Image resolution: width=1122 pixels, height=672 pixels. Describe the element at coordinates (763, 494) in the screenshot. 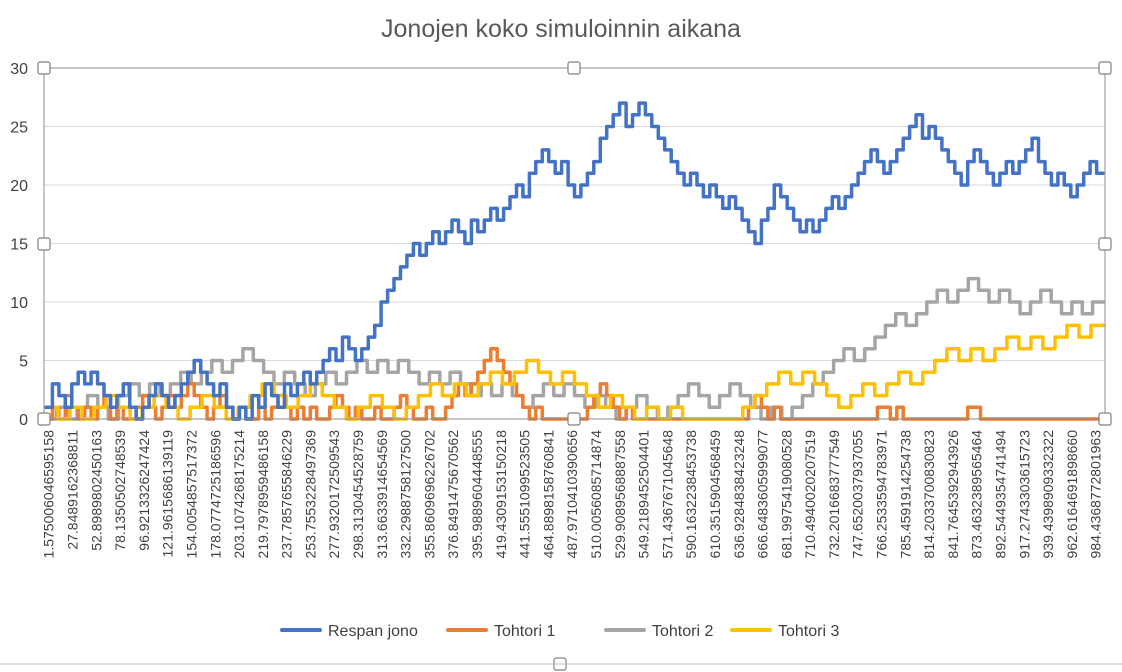

I see `x-tick-label: 666.6483605999077` at that location.